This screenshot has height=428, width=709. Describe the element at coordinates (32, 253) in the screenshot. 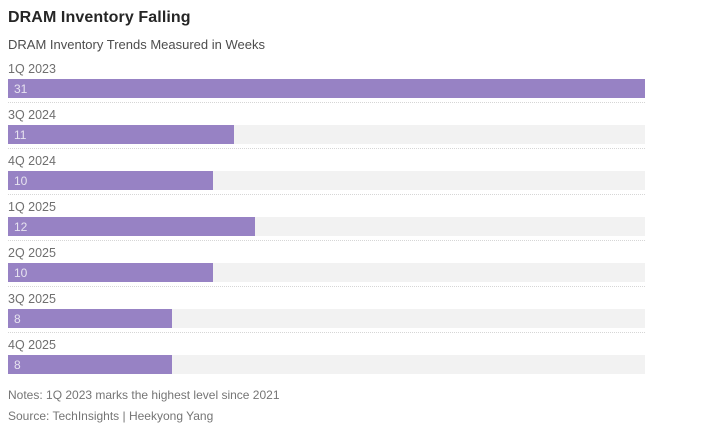

I see `category-label: 2Q 2025` at that location.